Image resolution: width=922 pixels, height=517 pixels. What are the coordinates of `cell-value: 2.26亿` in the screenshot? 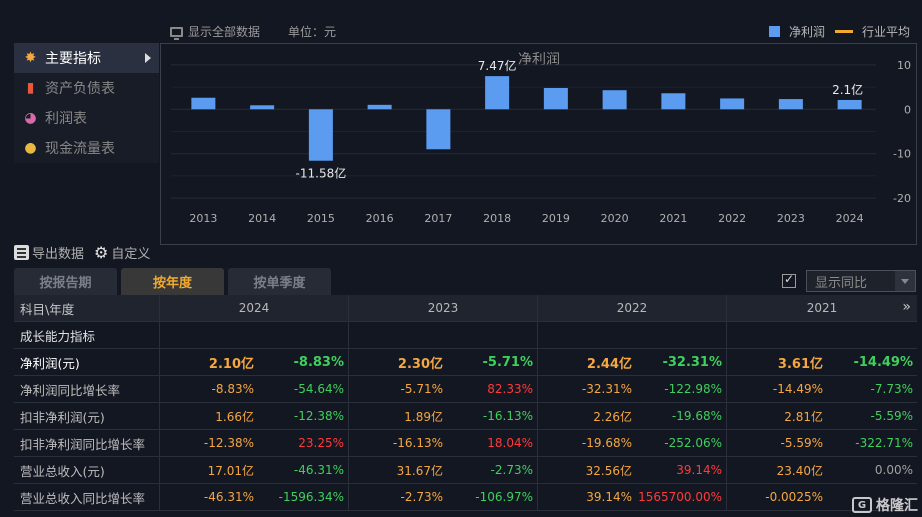 It's located at (612, 416).